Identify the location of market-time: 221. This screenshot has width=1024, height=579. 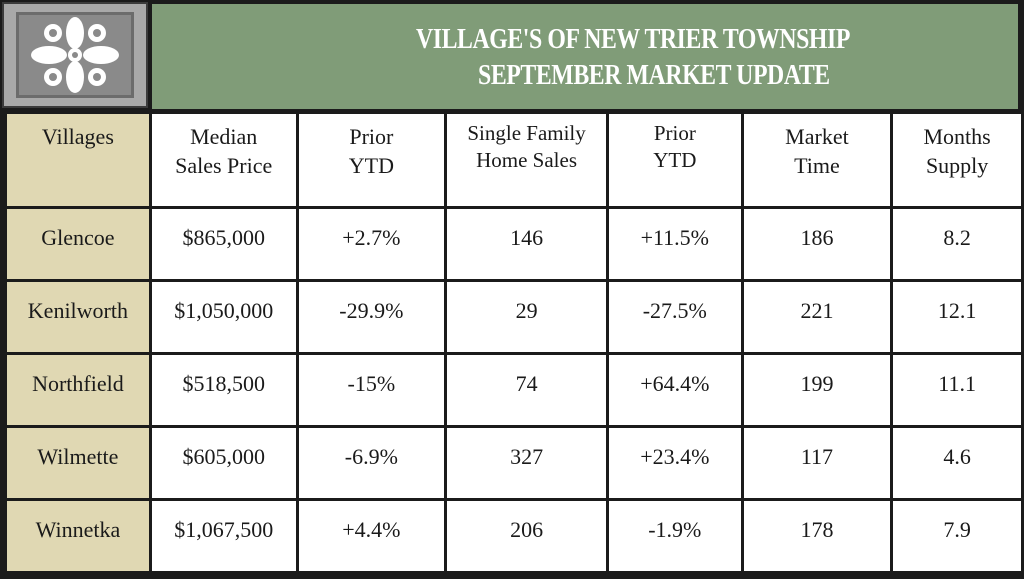
(817, 317).